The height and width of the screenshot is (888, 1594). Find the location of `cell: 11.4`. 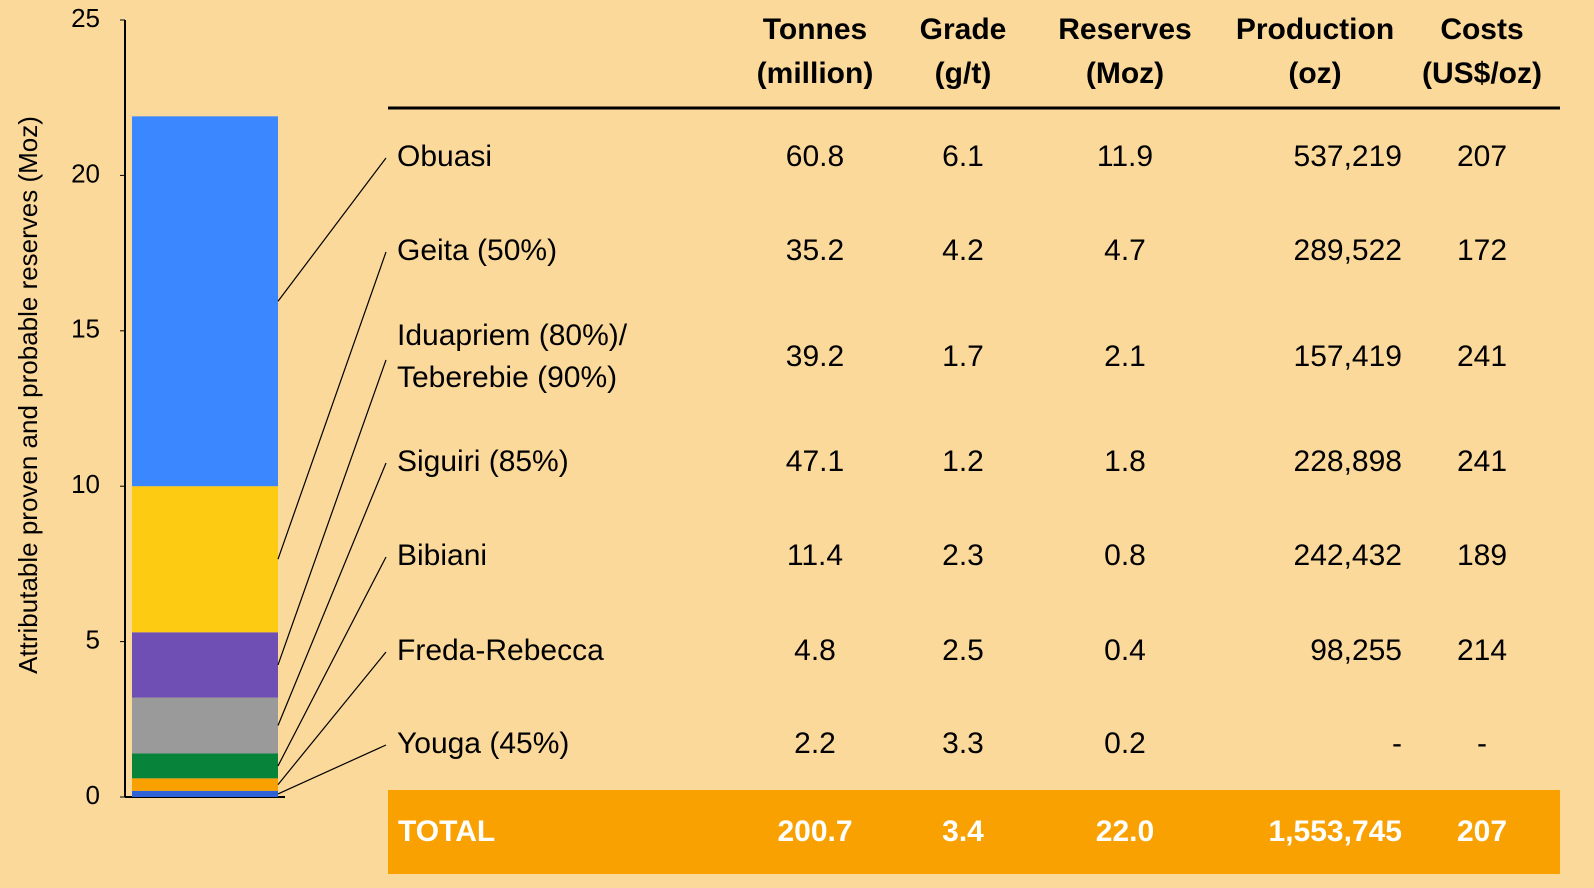

cell: 11.4 is located at coordinates (815, 555).